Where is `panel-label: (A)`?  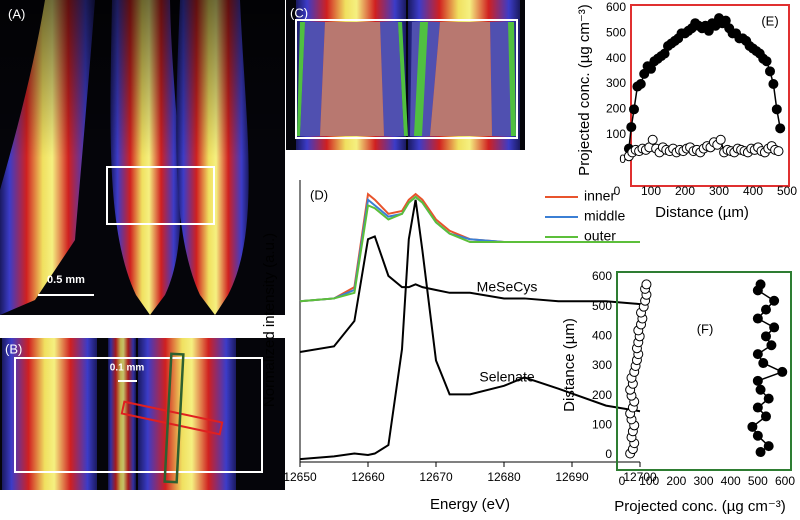 panel-label: (A) is located at coordinates (16, 13).